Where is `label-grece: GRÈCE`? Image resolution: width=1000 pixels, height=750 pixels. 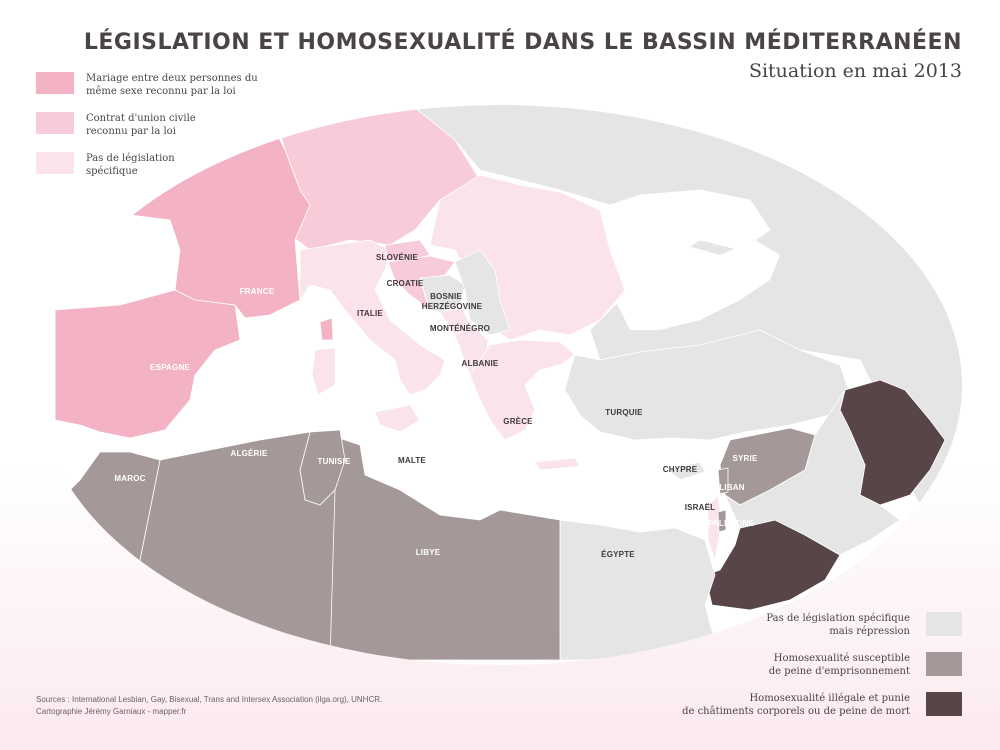 label-grece: GRÈCE is located at coordinates (518, 421).